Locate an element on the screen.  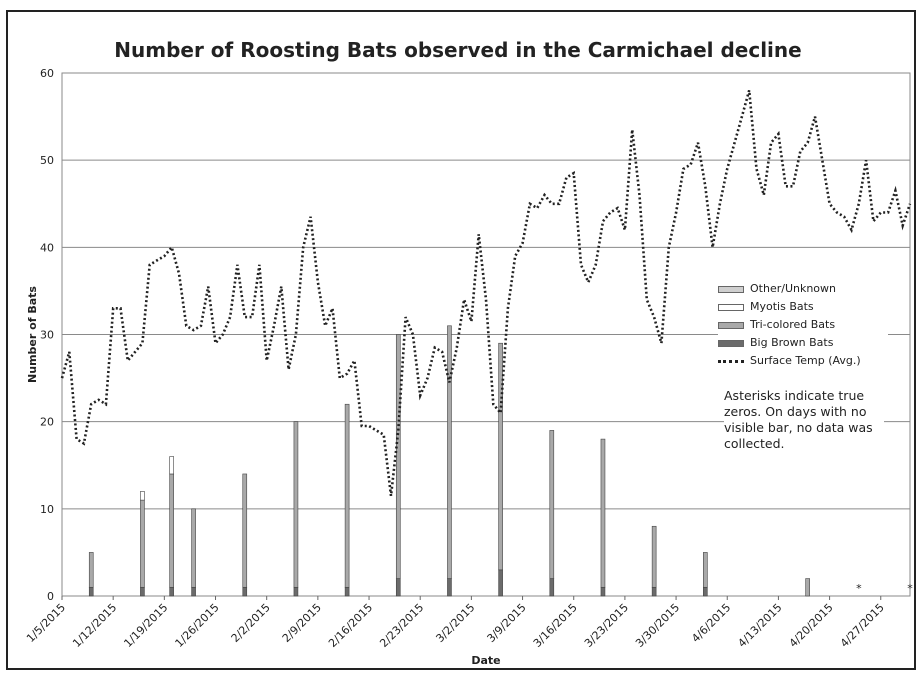
legend-swatch-myotis is located at coordinates (731, 307).